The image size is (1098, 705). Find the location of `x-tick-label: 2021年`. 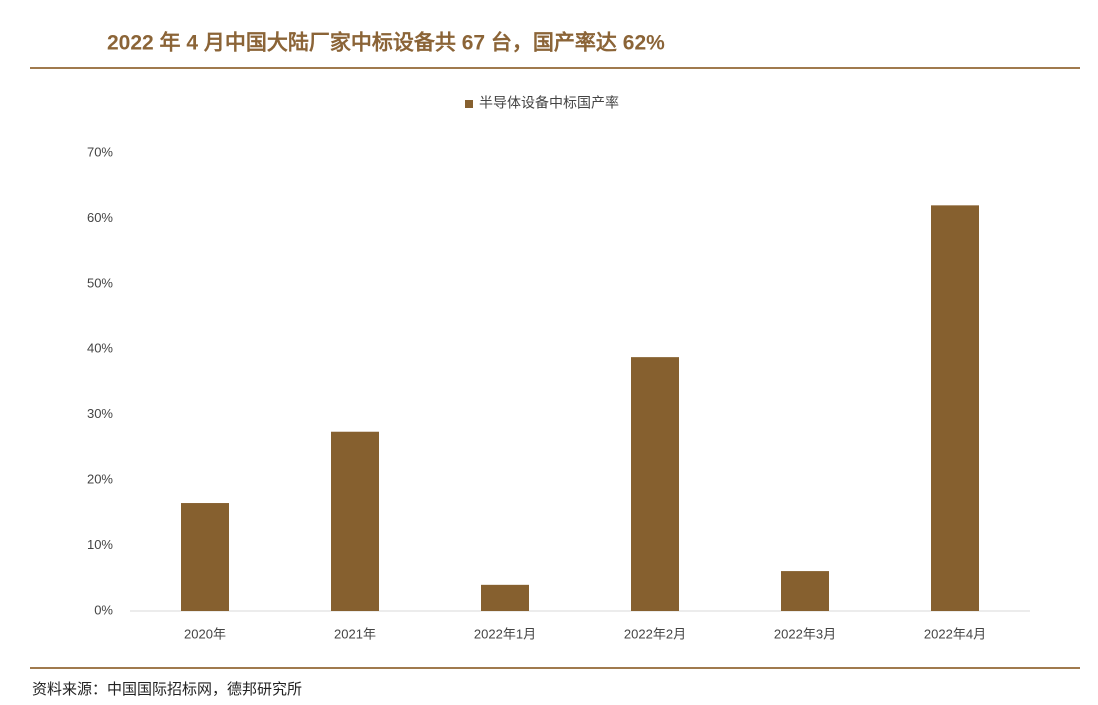

x-tick-label: 2021年 is located at coordinates (355, 633).